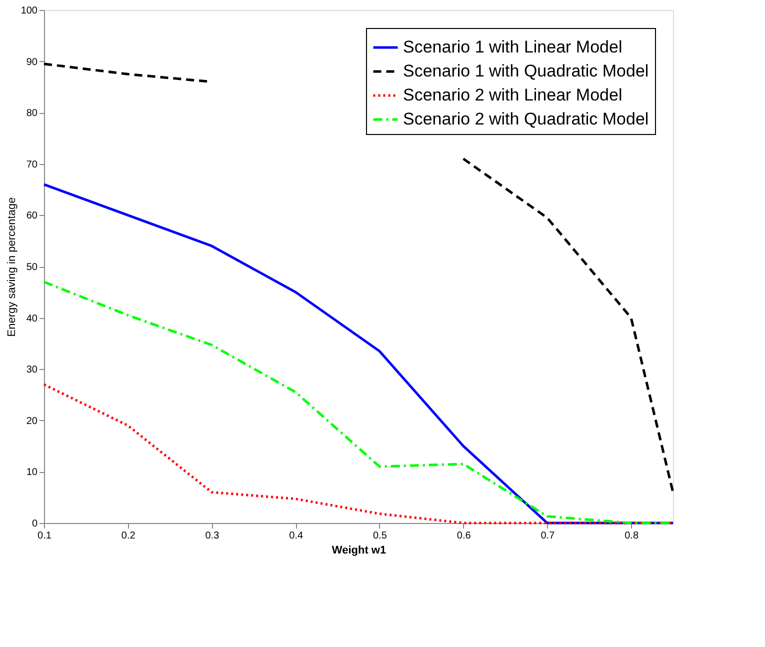  What do you see at coordinates (35, 524) in the screenshot?
I see `y-tick-label: 0` at bounding box center [35, 524].